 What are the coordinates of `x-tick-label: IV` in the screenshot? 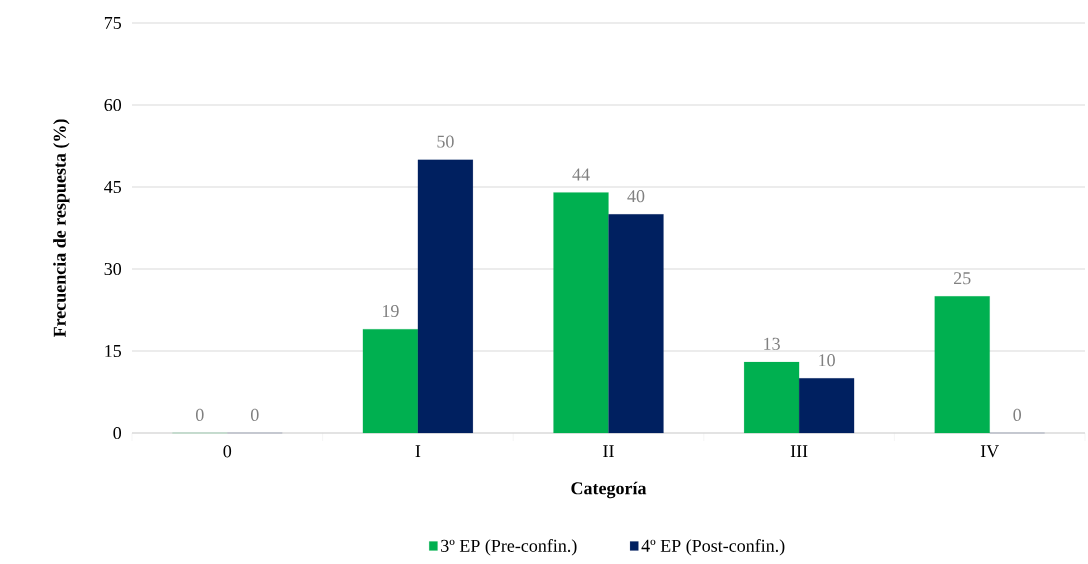 It's located at (989, 451).